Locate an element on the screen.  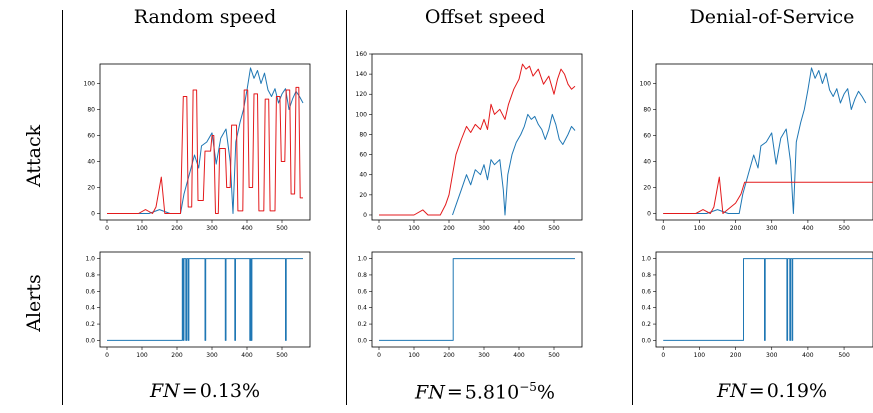
row-label-attack: Attack is located at coordinates (34, 155).